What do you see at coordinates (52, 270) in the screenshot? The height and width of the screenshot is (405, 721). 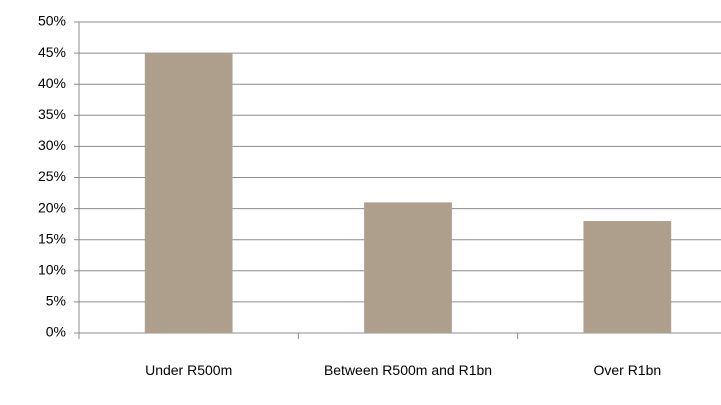 I see `y-tick-label: 10%` at bounding box center [52, 270].